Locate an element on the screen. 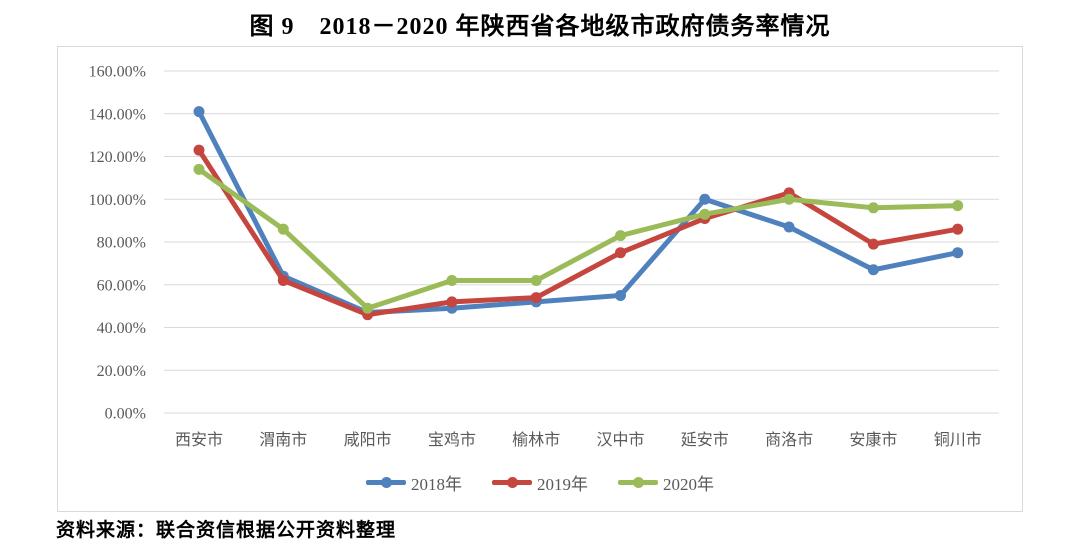 The image size is (1080, 547). legend-item-2018年: 2018年 is located at coordinates (414, 482).